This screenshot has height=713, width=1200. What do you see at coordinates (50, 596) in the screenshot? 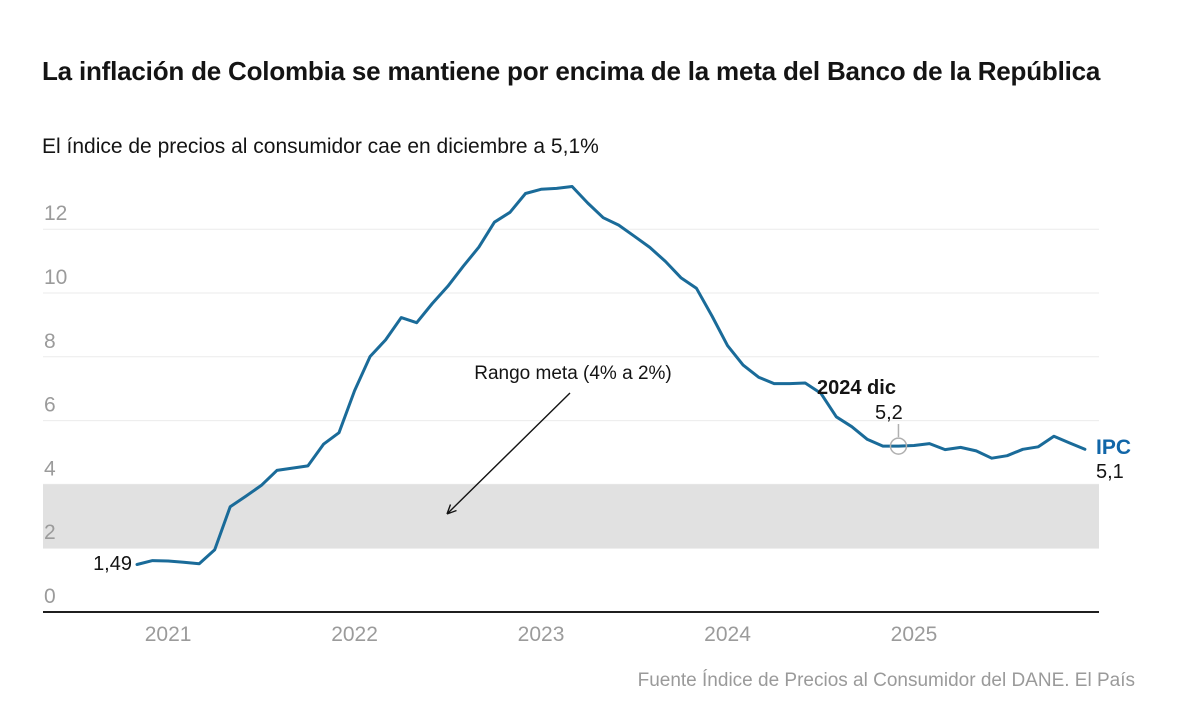
I see `y-axis-tick-label: 0` at bounding box center [50, 596].